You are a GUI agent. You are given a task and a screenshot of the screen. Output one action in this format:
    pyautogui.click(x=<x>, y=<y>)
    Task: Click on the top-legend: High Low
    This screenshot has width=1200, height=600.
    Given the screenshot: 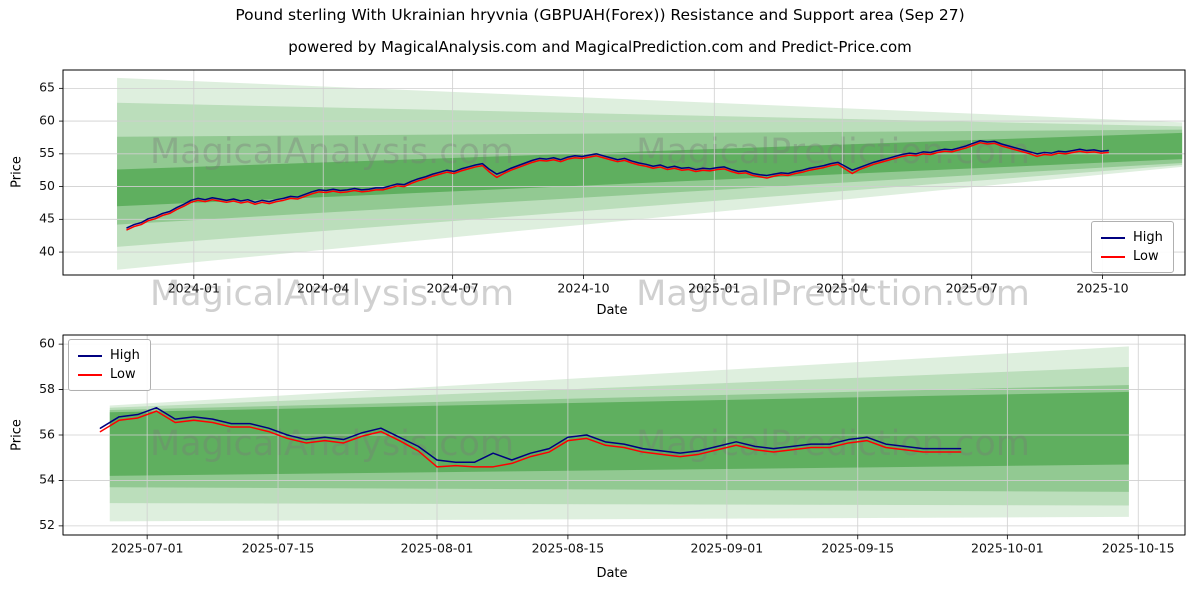 What is the action you would take?
    pyautogui.click(x=1132, y=247)
    